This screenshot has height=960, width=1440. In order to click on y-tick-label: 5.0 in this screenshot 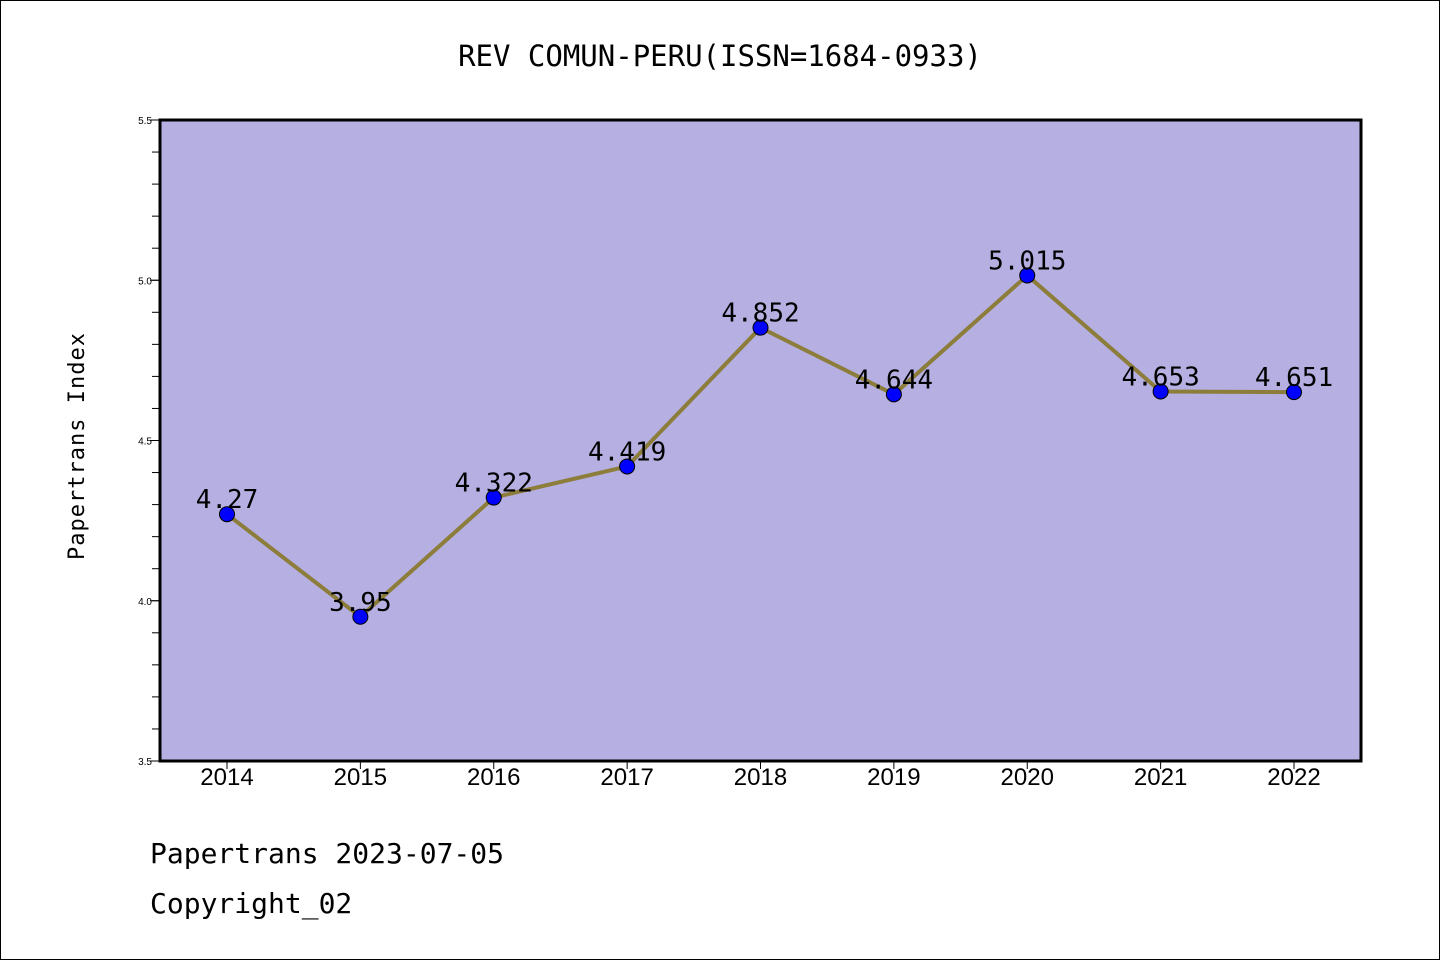, I will do `click(145, 281)`.